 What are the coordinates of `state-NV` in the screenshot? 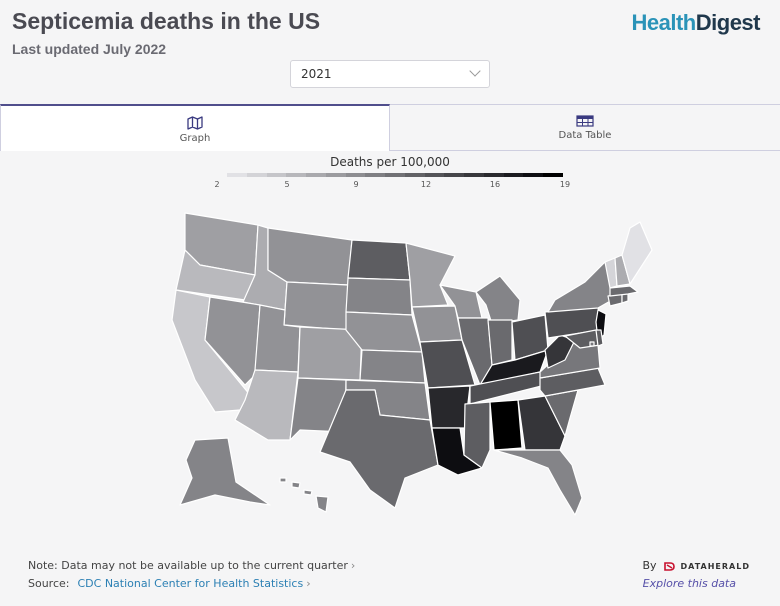 It's located at (232, 341).